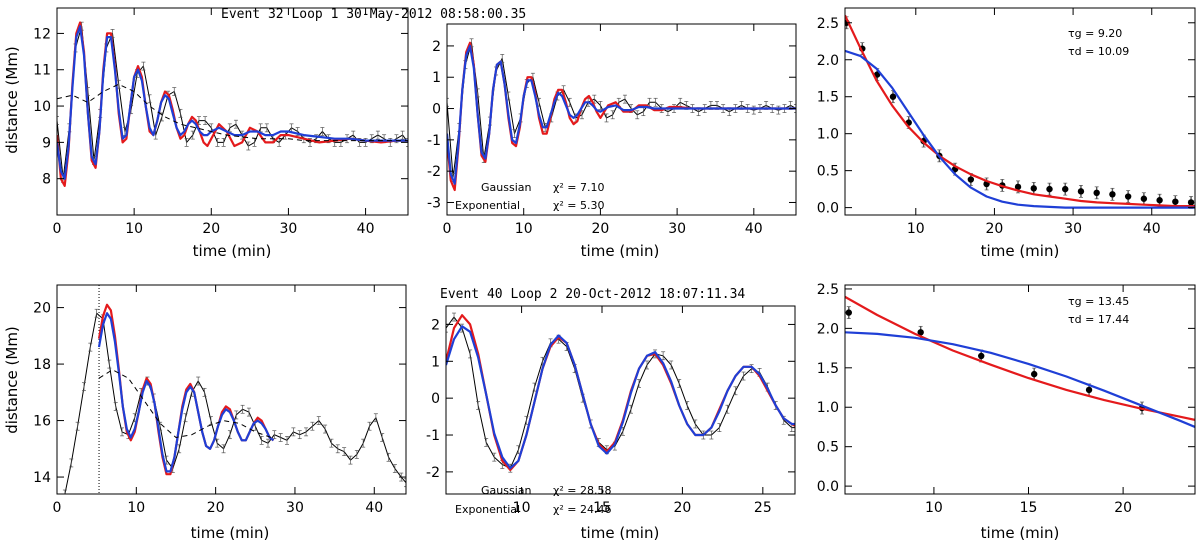 This screenshot has height=544, width=1200. Describe the element at coordinates (1098, 301) in the screenshot. I see `p6-tau-g: τg = 13.45` at that location.